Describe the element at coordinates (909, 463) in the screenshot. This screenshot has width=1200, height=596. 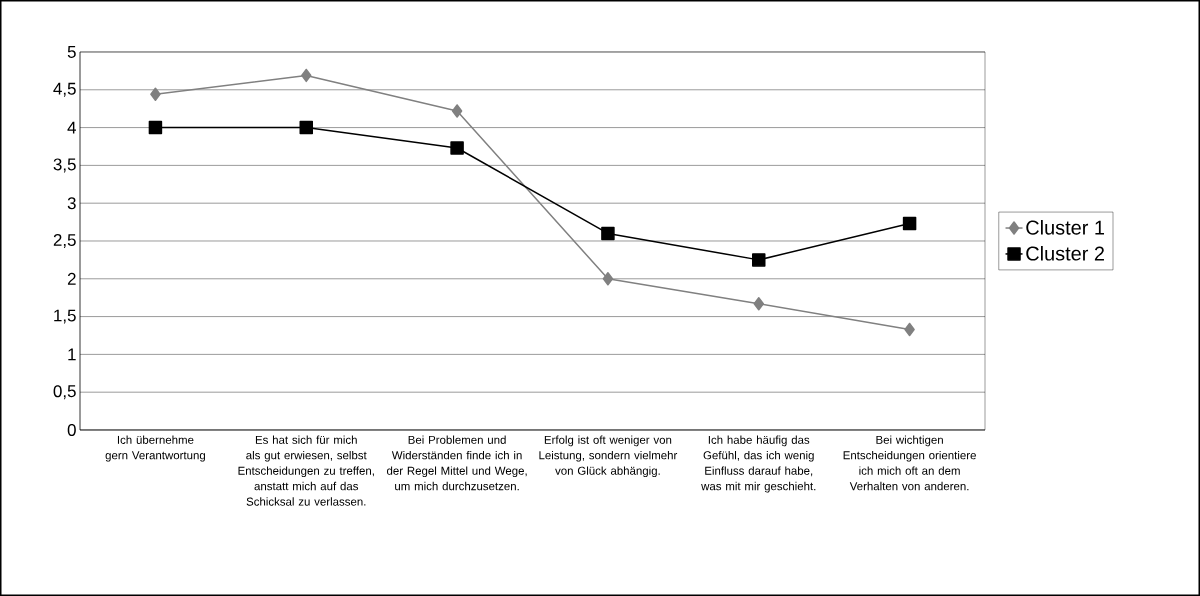
I see `x-tick-label: Bei wichtigen Entscheidungen orientiere ich mich oft an dem Verhalten von anderen.` at that location.